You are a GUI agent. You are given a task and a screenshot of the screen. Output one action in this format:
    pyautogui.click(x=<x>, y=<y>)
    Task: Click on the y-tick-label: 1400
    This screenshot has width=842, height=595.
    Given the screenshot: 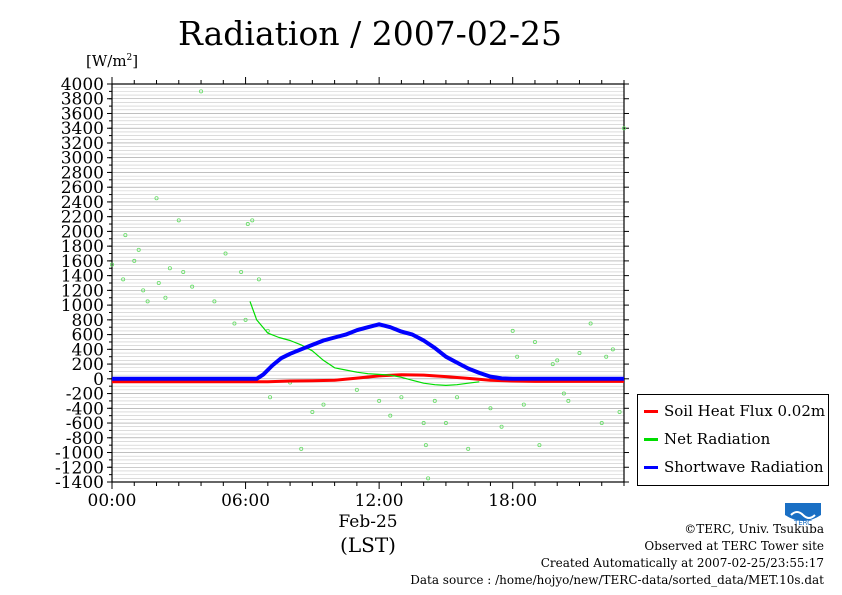 What is the action you would take?
    pyautogui.click(x=82, y=277)
    